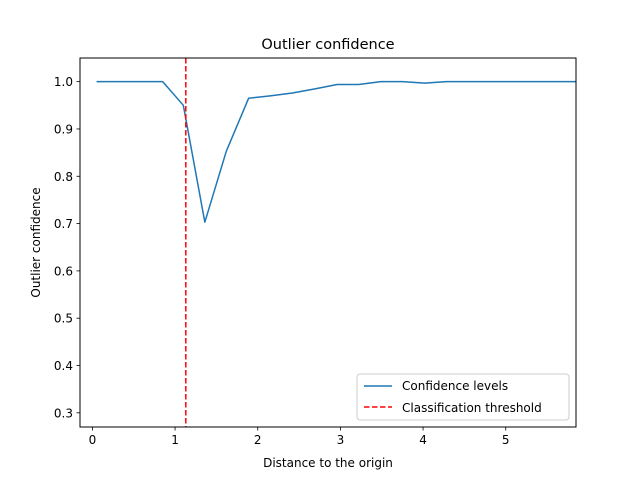  What do you see at coordinates (63, 177) in the screenshot?
I see `y-tick-label: 0.8` at bounding box center [63, 177].